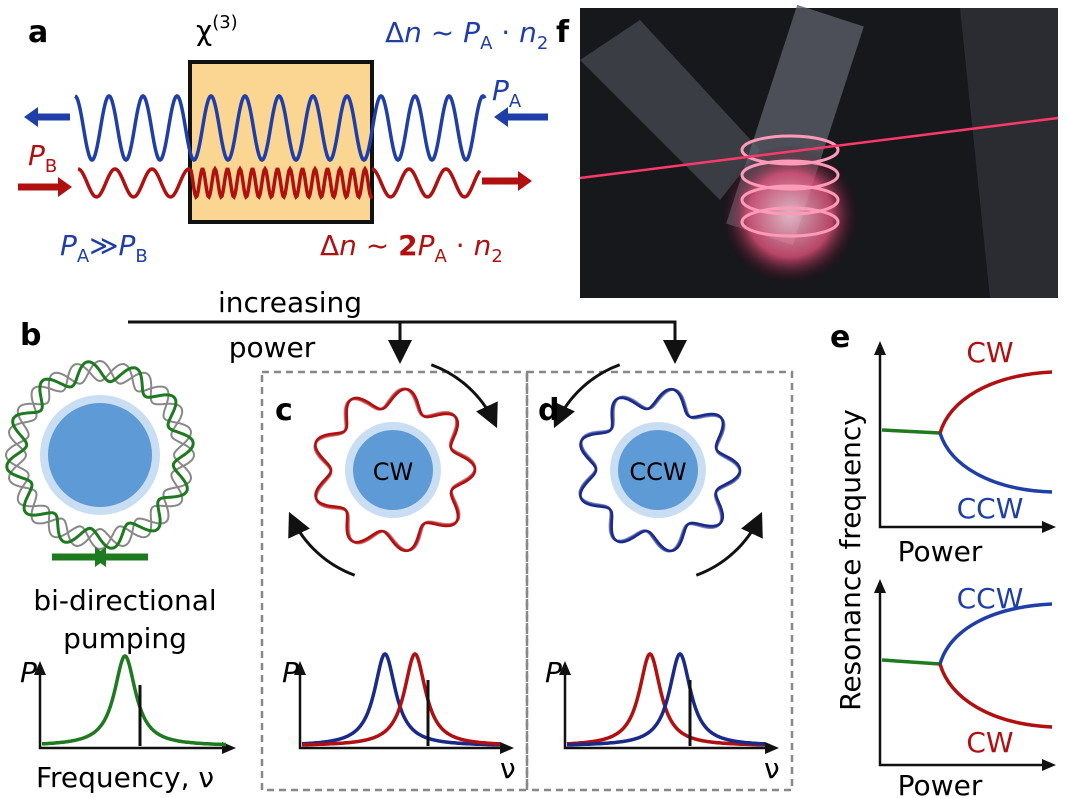 The image size is (1068, 798). What do you see at coordinates (124, 600) in the screenshot?
I see `caption: bi-directional` at bounding box center [124, 600].